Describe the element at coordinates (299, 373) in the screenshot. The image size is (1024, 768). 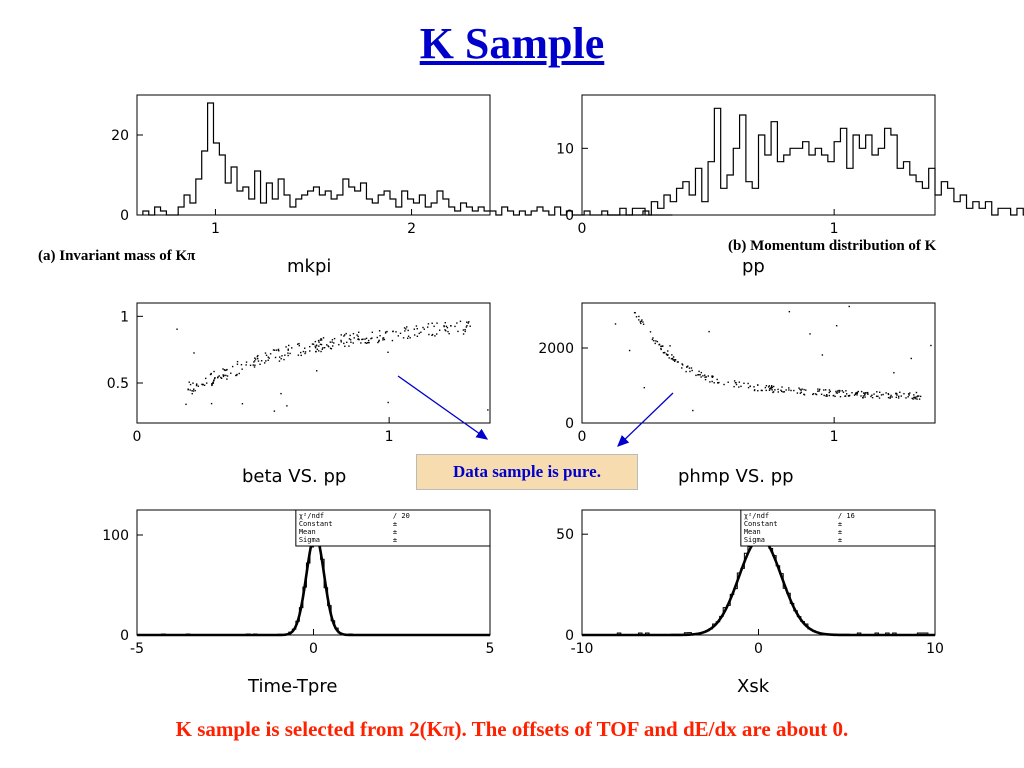
I see `beta-scatter-svg: 0 10.51` at that location.